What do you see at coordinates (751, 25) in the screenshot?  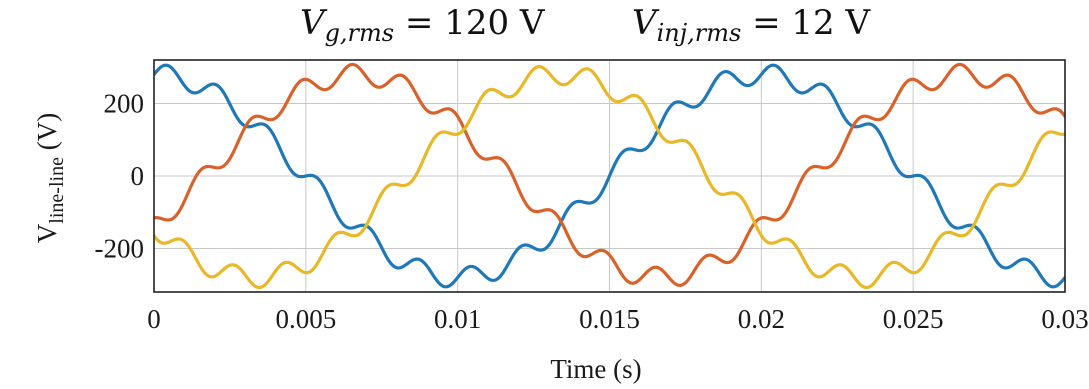 I see `title-right: Vinj,rms = 12 V` at bounding box center [751, 25].